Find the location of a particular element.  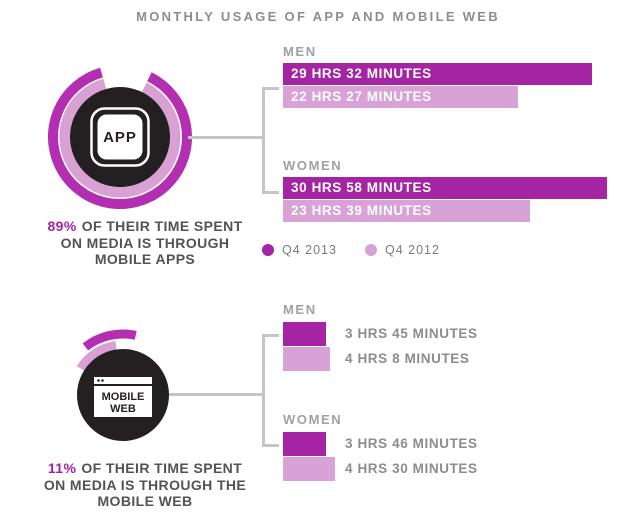

app-bracket-stub-top is located at coordinates (270, 88).